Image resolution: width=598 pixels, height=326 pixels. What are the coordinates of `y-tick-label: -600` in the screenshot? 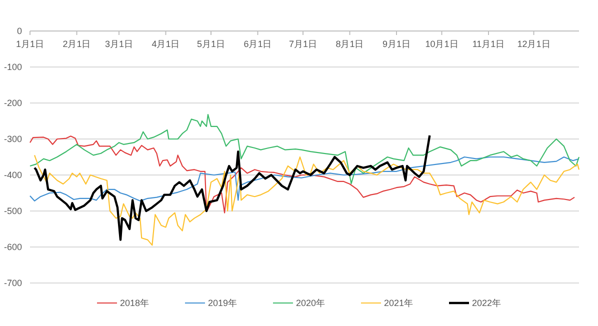 It's located at (13, 247).